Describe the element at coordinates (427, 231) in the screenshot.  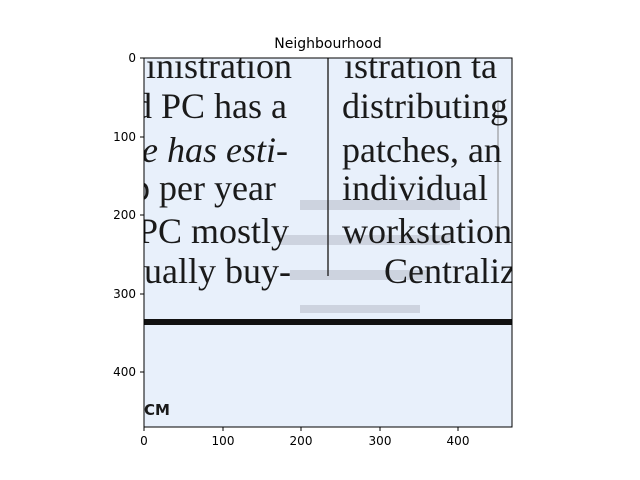
I see `right-line-5: workstation` at that location.